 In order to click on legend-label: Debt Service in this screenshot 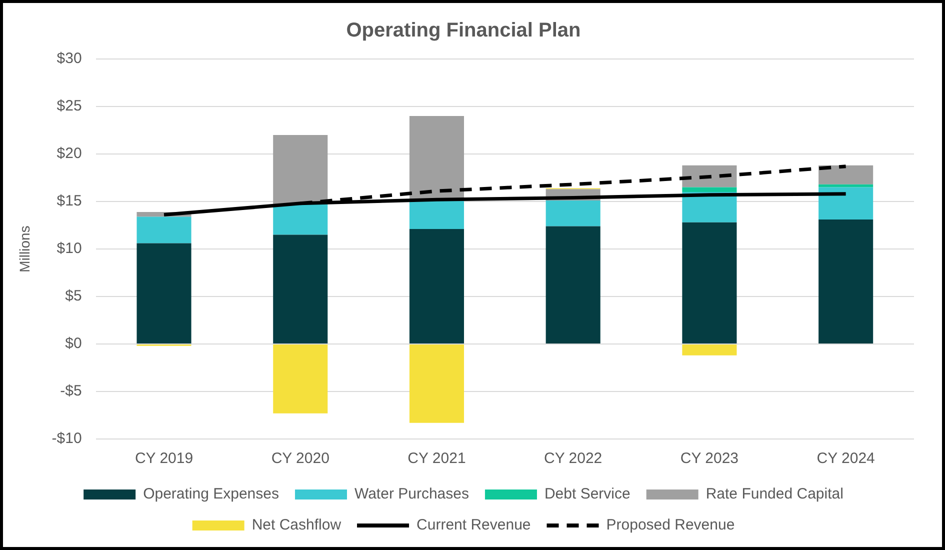, I will do `click(587, 494)`.